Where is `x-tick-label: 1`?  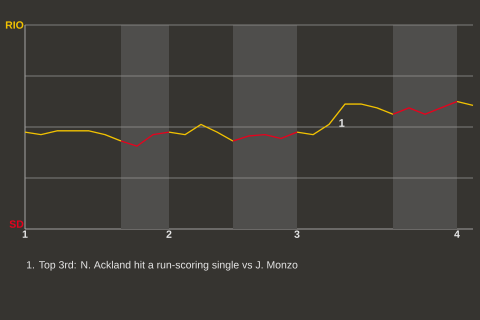
x-tick-label: 1 is located at coordinates (25, 234).